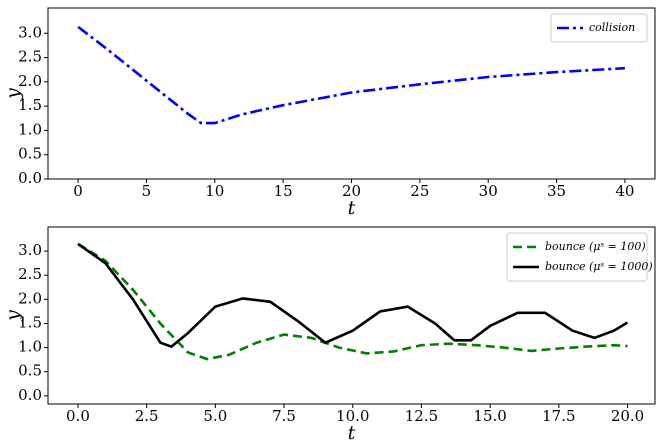  What do you see at coordinates (283, 191) in the screenshot?
I see `x-tick-label: 15` at bounding box center [283, 191].